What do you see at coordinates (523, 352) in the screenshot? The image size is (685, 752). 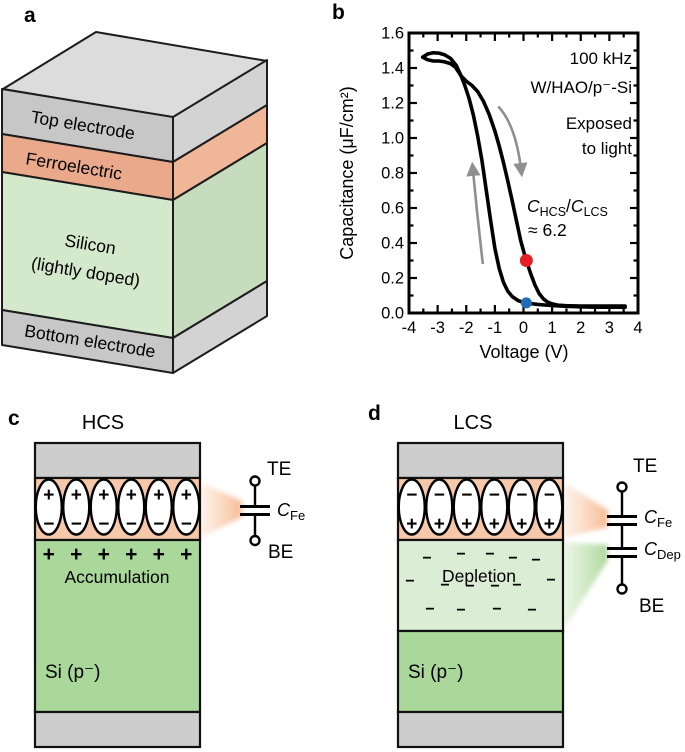 I see `x-axis-label: Voltage (V)` at bounding box center [523, 352].